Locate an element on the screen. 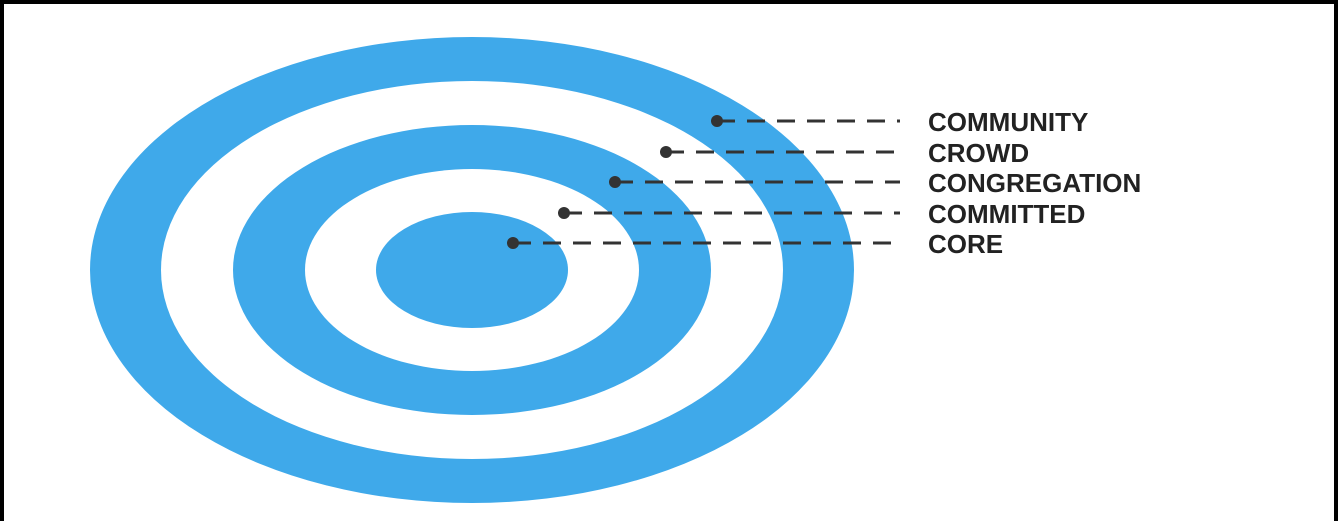  layer-pointer-congregation: CONGREGATION is located at coordinates (875, 183).